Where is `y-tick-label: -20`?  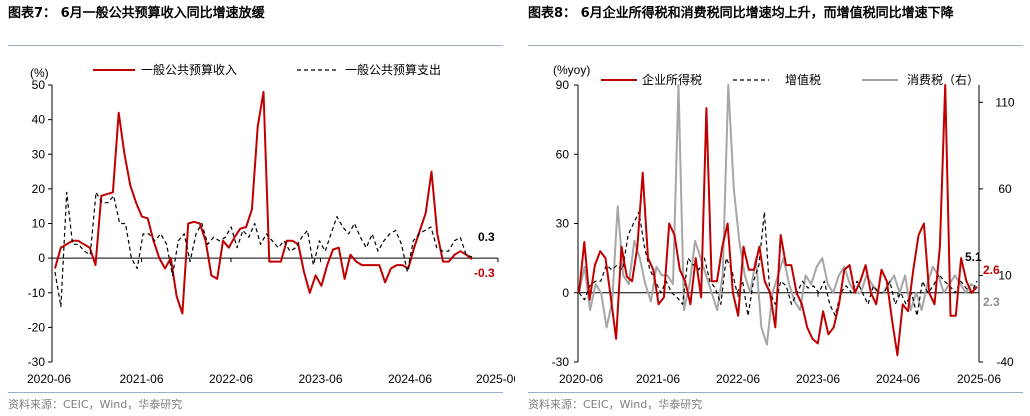 y-tick-label: -20 is located at coordinates (37, 327).